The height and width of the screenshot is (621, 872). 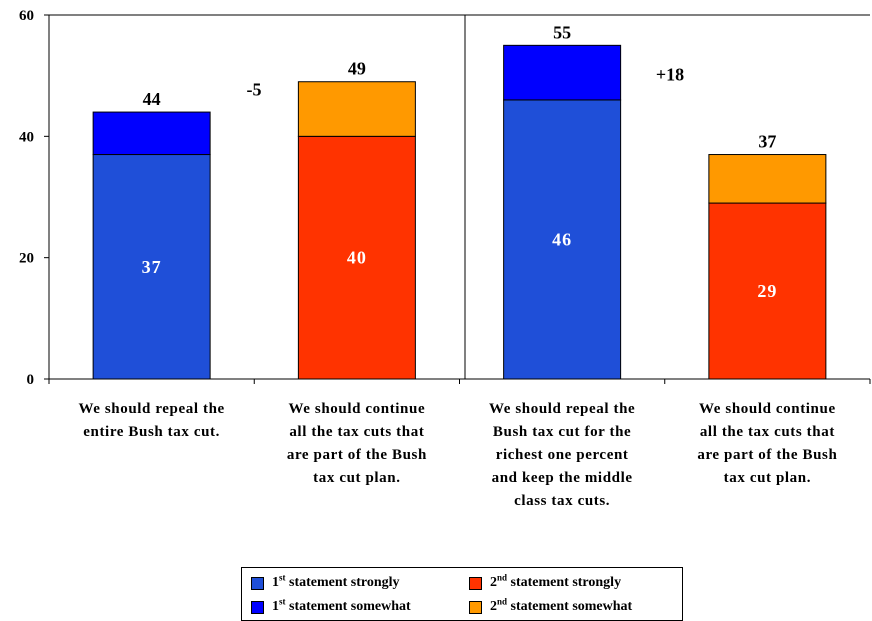 I want to click on legend-item-first-somewhat: 1st statement somewhat, so click(x=331, y=607).